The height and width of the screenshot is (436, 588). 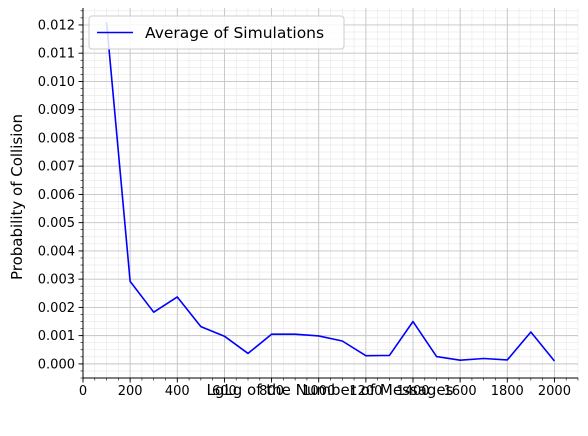 What do you see at coordinates (56, 167) in the screenshot?
I see `y-tick-label: 0.007` at bounding box center [56, 167].